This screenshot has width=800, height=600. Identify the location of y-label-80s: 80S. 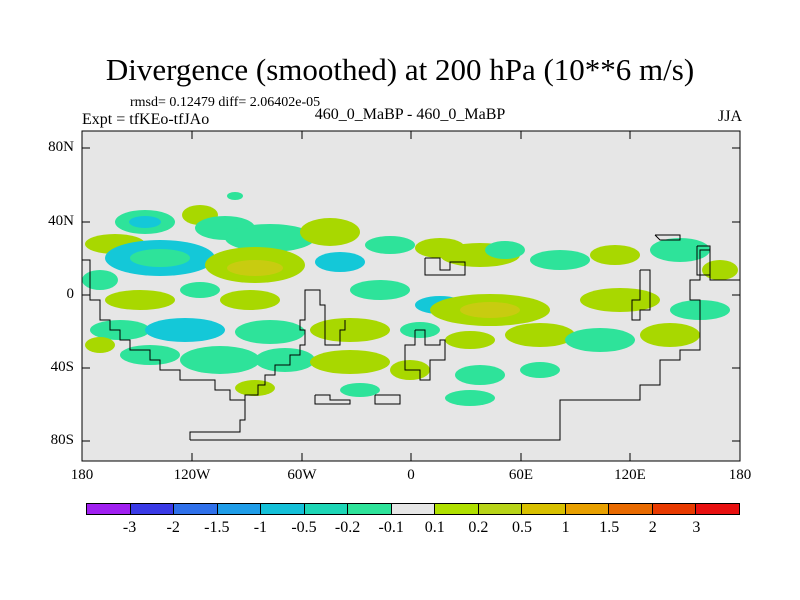
(62, 440).